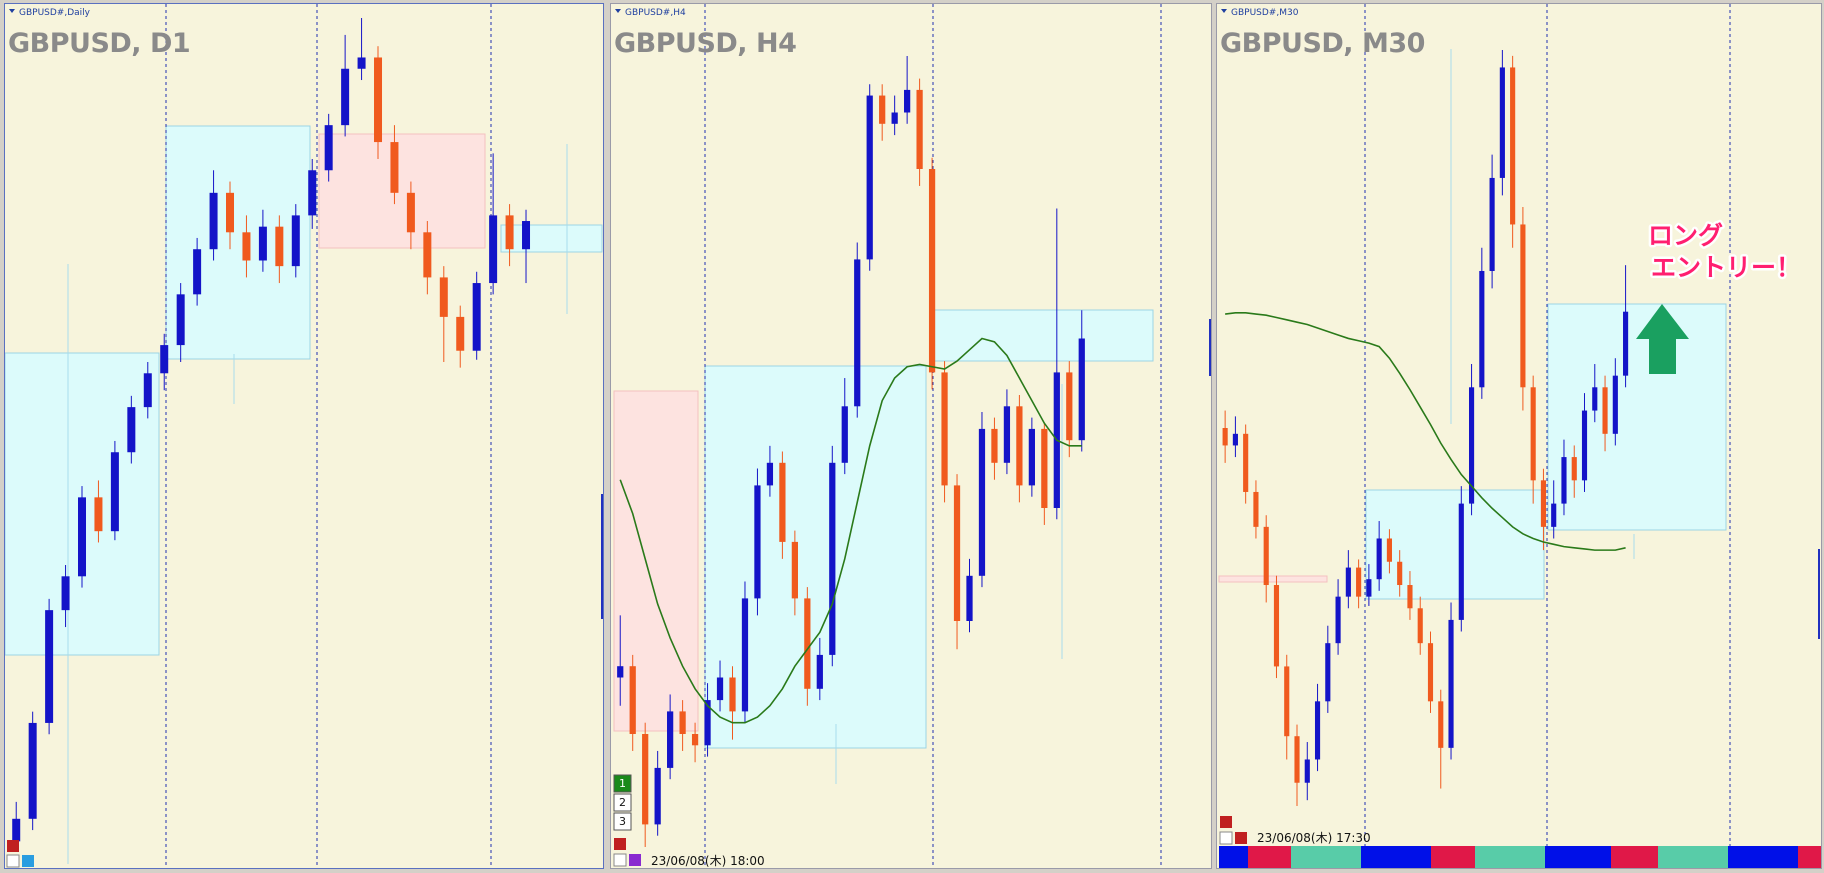  I want to click on chart-title: GBPUSD, D1, so click(99, 43).